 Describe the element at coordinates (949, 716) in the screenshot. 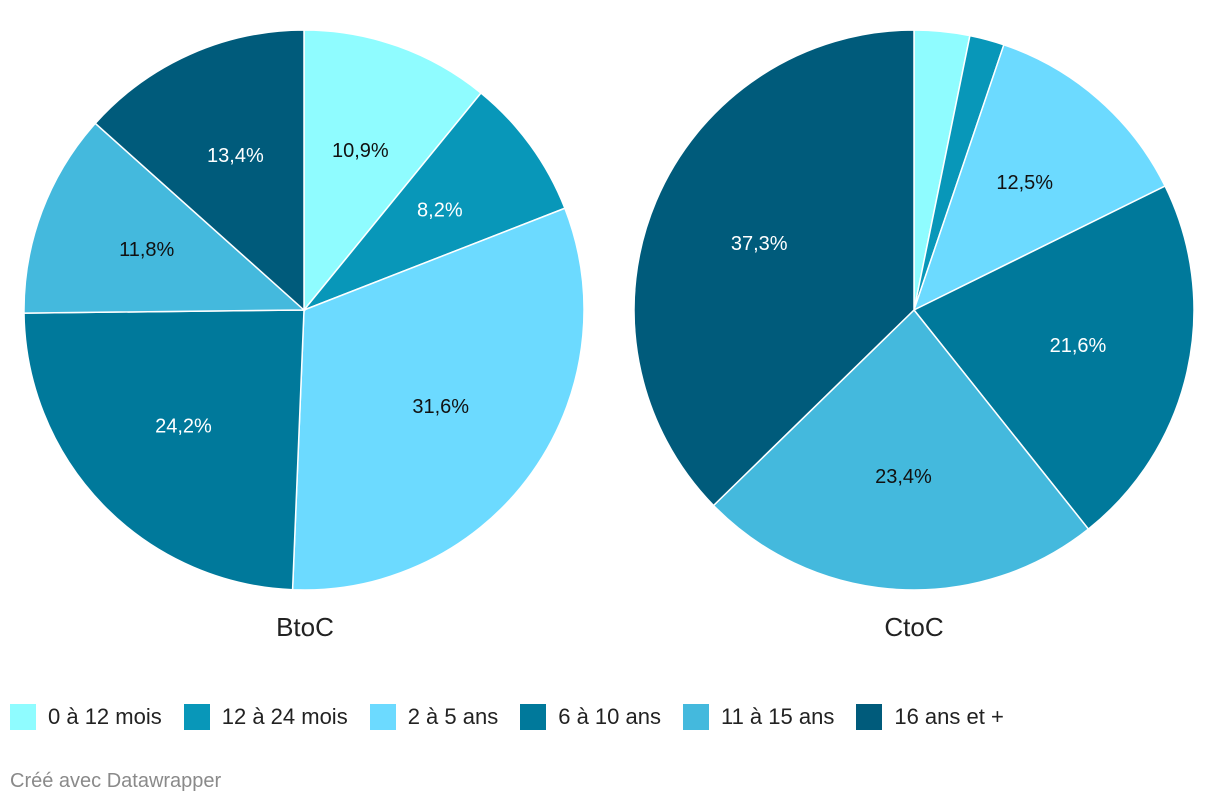

I see `legend-label: 16 ans et +` at that location.